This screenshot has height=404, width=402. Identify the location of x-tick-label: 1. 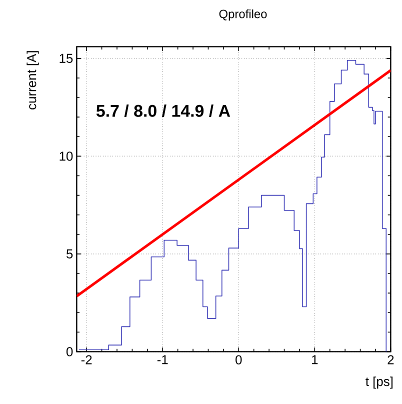
(315, 359).